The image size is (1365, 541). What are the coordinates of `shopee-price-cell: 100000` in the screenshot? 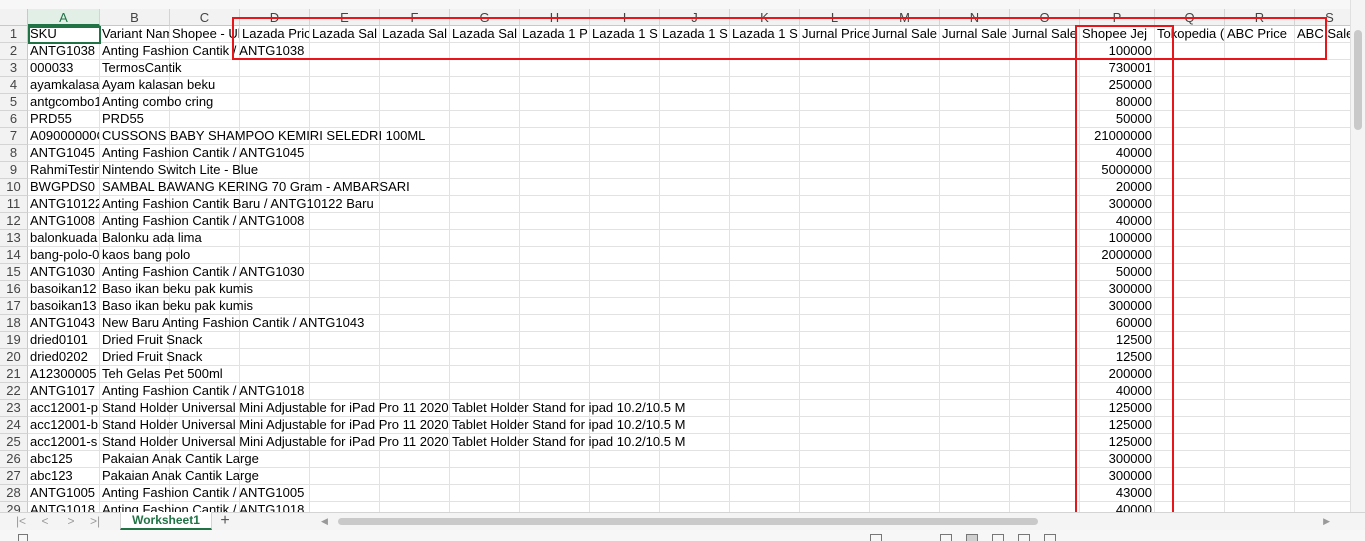 It's located at (1117, 51).